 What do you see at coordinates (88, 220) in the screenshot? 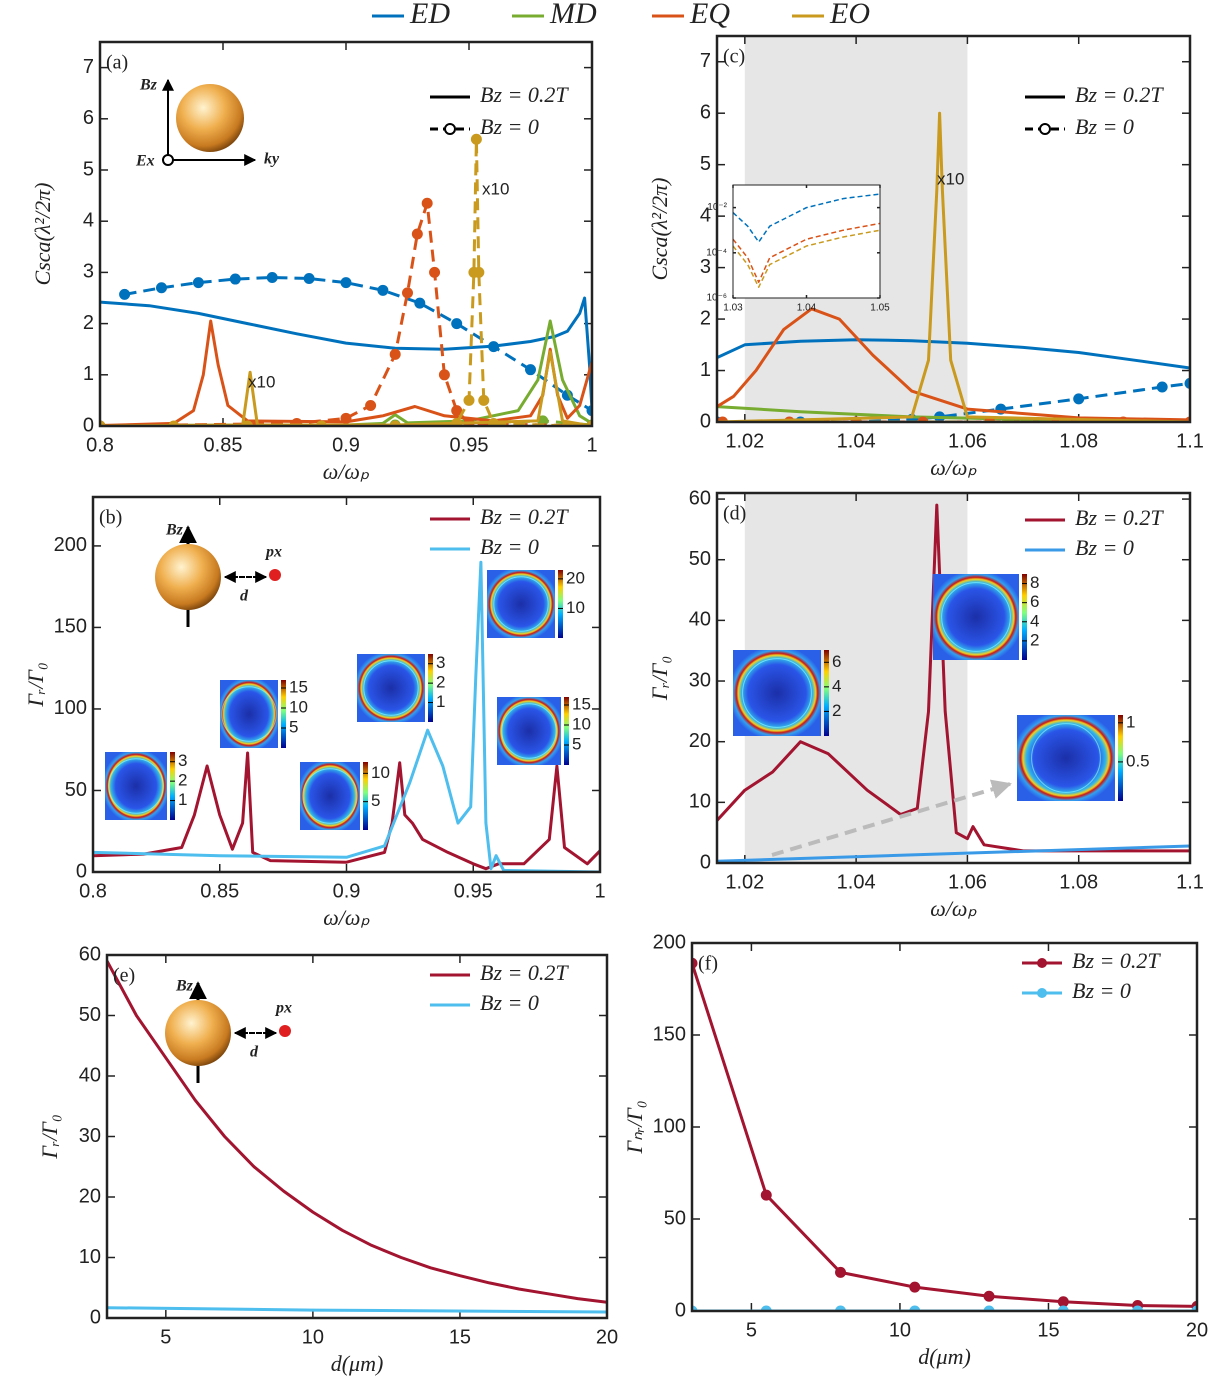
I see `y-tick-label: 4` at bounding box center [88, 220].